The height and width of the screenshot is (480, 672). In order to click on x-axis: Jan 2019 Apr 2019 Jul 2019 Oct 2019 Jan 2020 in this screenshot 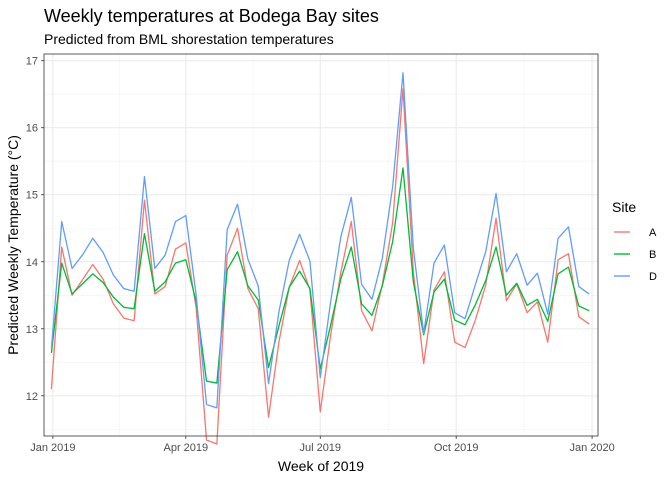, I will do `click(322, 445)`.